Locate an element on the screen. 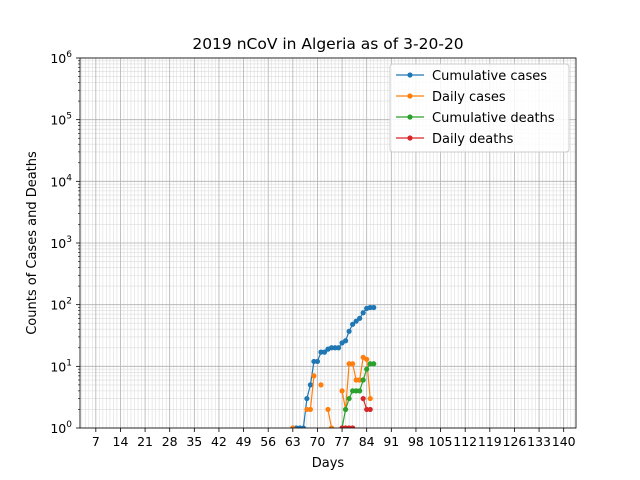 This screenshot has height=480, width=640. y-tick-label: 10³ is located at coordinates (61, 243).